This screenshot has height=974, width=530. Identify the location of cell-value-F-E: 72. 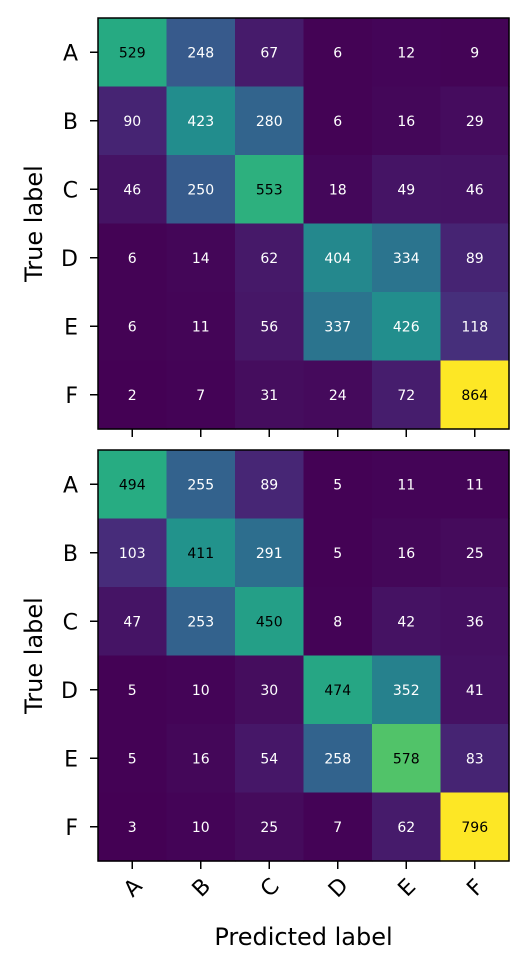
(406, 396).